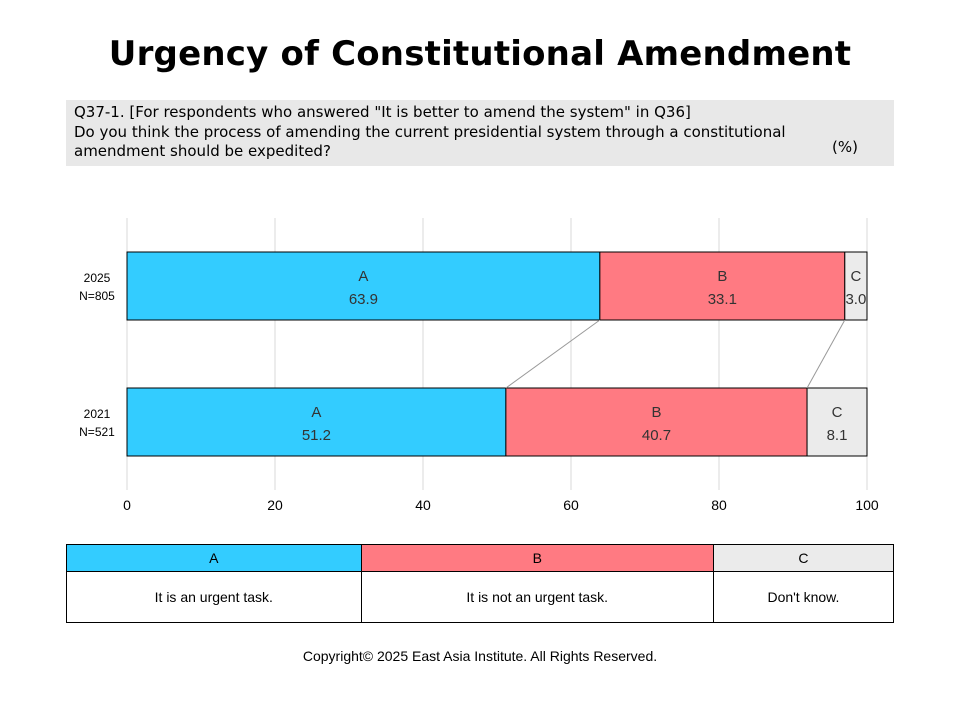 The image size is (960, 720). Describe the element at coordinates (97, 414) in the screenshot. I see `category-year-label: 2021` at that location.